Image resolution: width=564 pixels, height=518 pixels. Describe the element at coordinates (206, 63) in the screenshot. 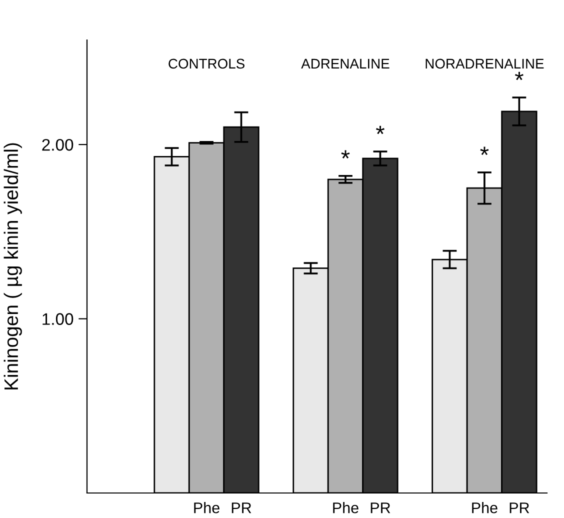

I see `annotation: CONTROLS` at that location.